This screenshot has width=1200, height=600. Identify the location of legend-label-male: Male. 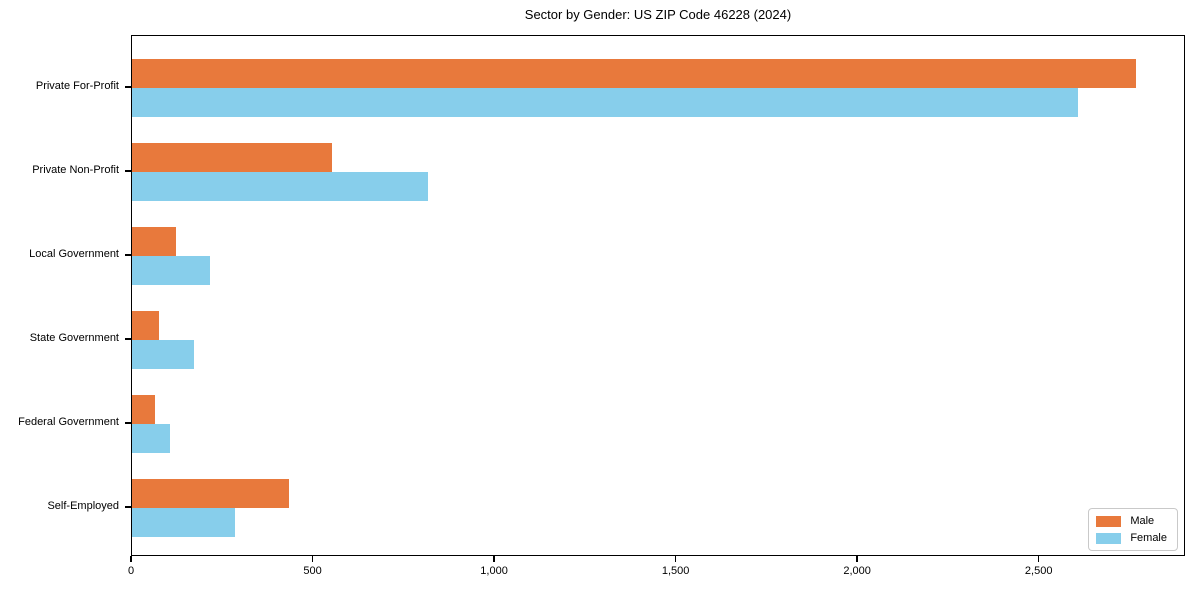
(1142, 521).